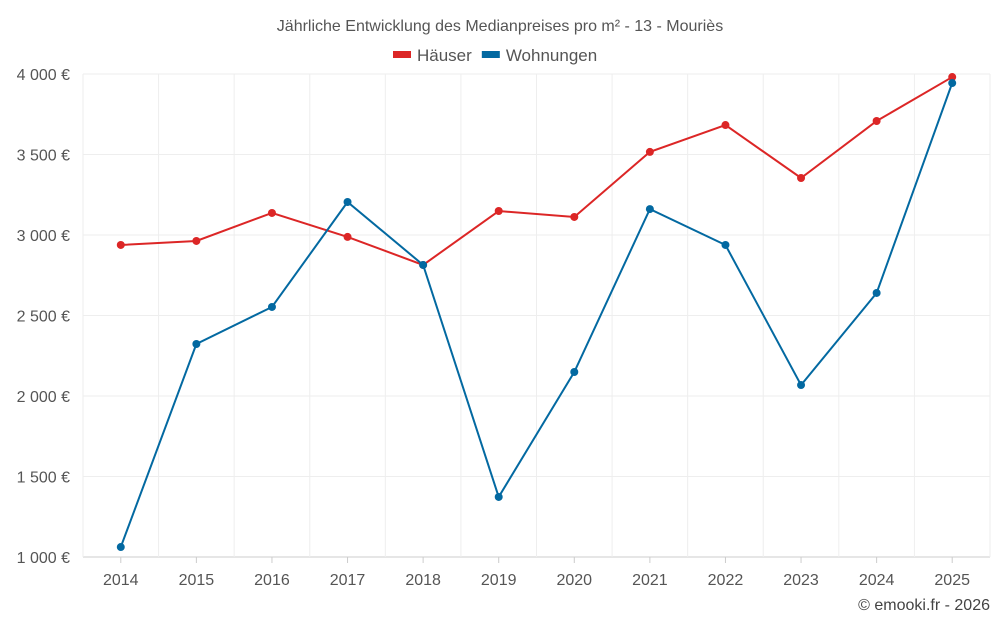  What do you see at coordinates (726, 580) in the screenshot?
I see `x-tick-label: 2022` at bounding box center [726, 580].